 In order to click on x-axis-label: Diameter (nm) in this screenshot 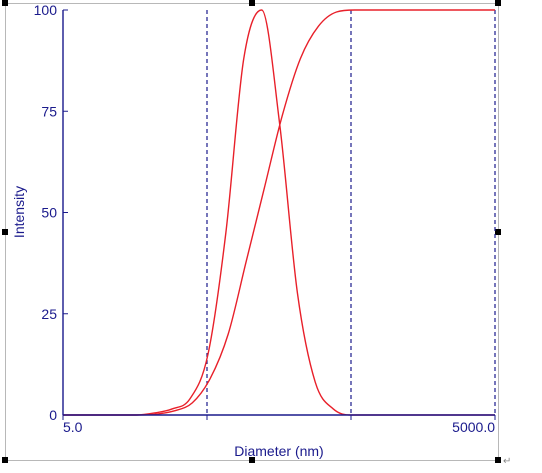, I will do `click(278, 451)`.